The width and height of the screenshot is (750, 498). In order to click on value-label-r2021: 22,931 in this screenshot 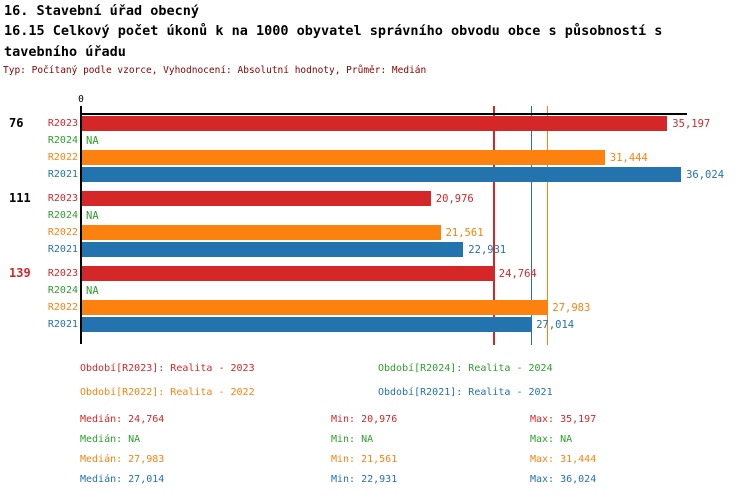, I will do `click(487, 250)`.